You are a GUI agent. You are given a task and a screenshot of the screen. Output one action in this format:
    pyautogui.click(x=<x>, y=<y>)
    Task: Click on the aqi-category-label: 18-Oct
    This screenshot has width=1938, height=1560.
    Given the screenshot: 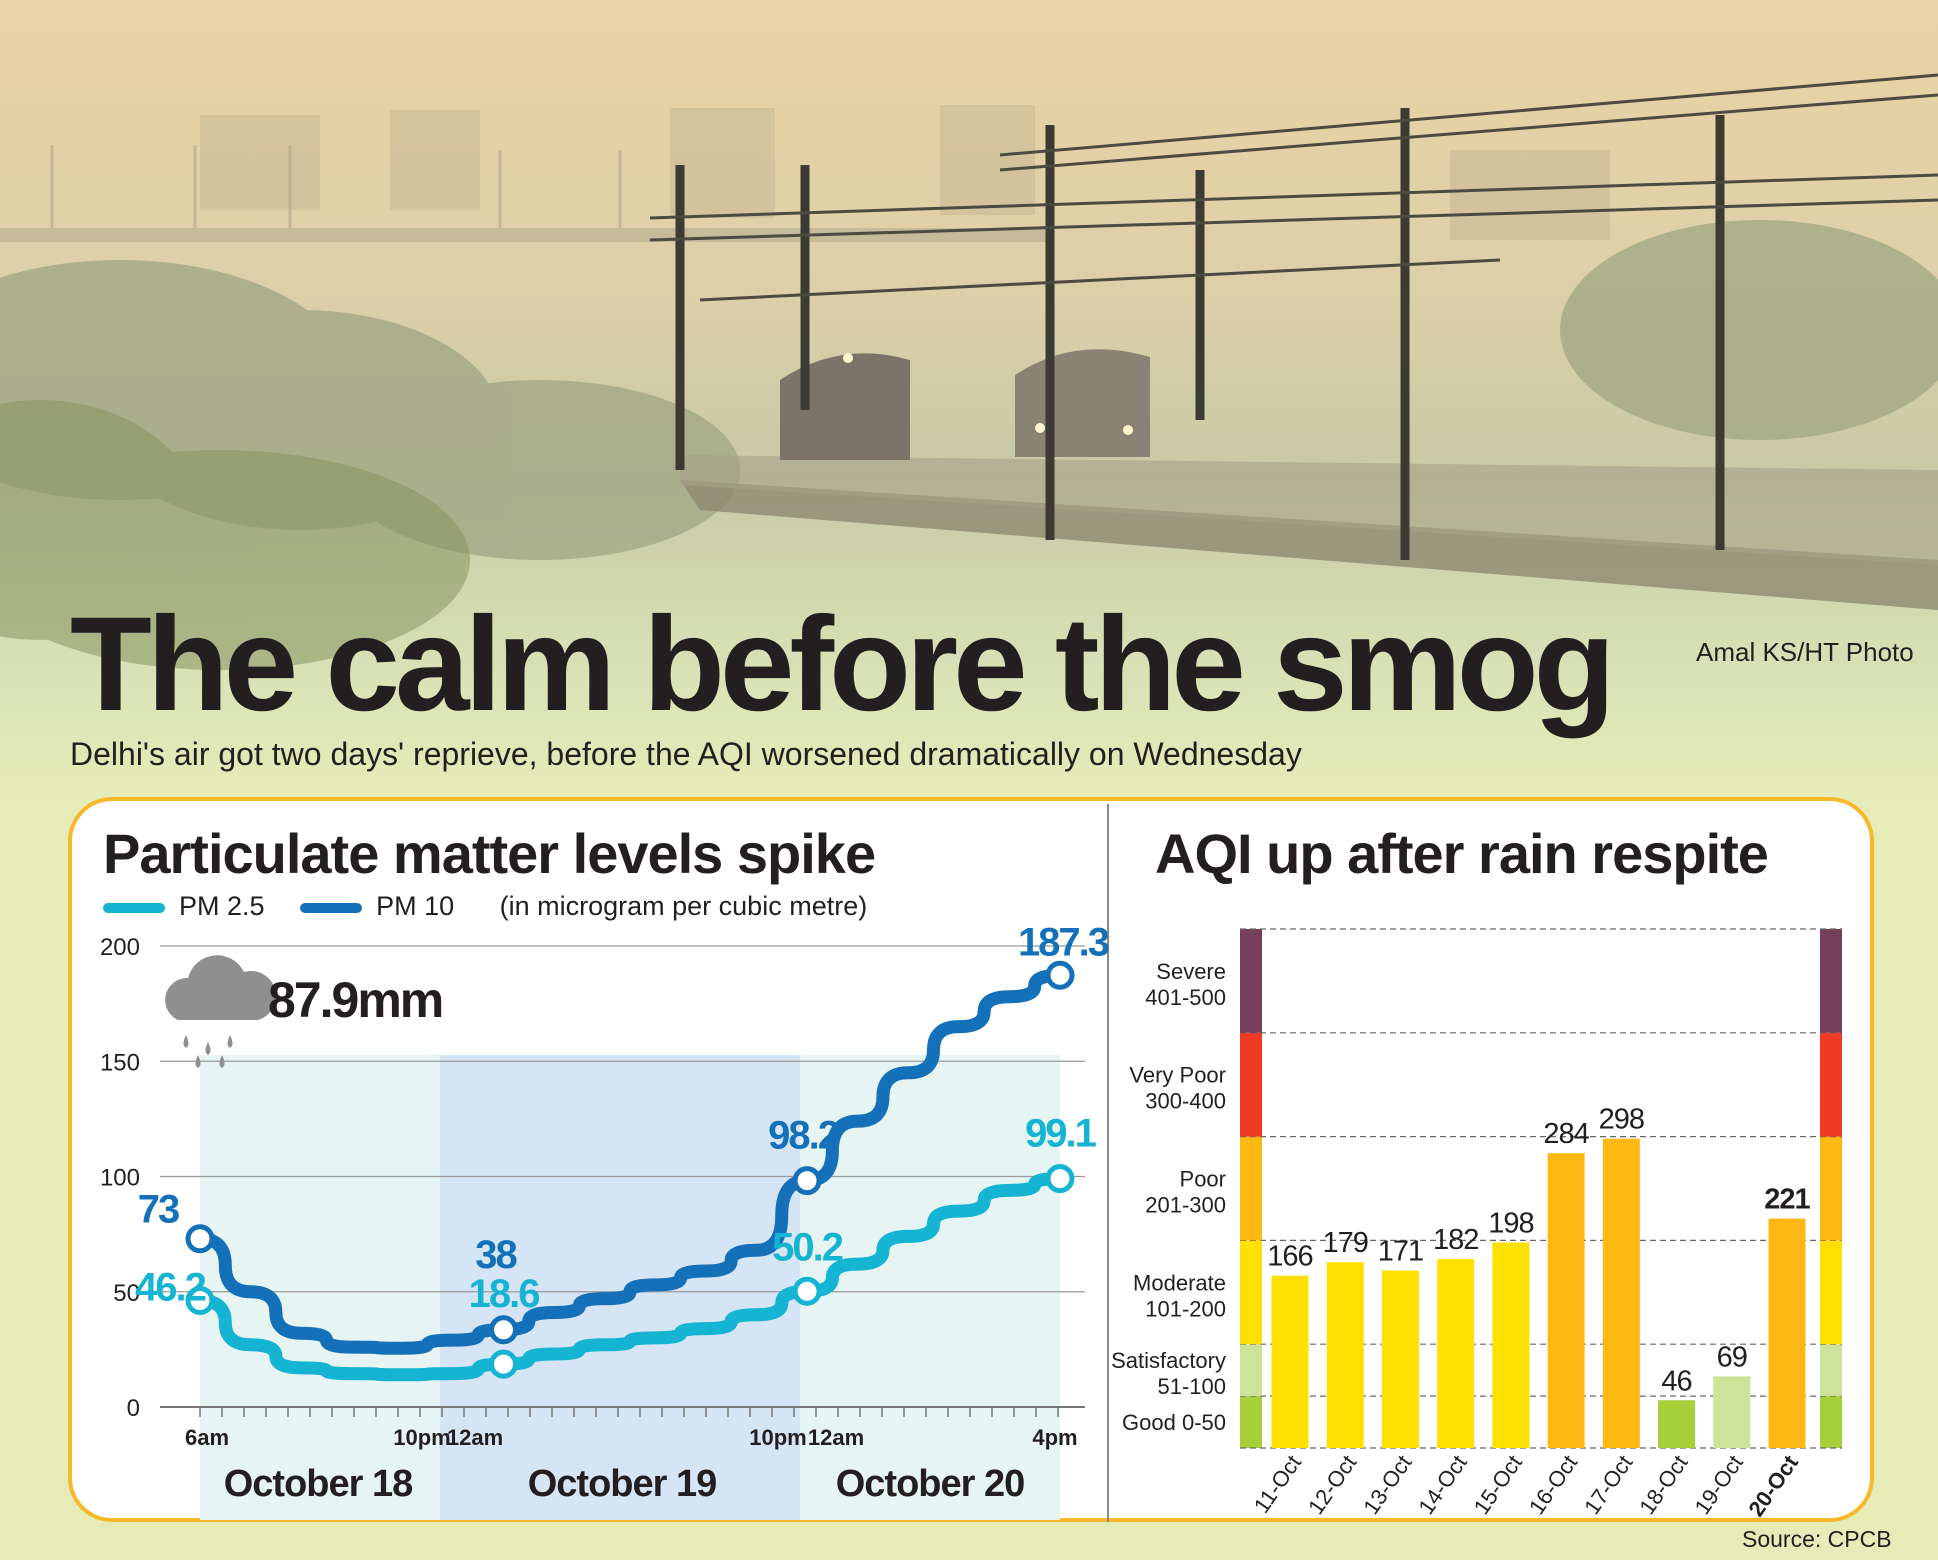 What is the action you would take?
    pyautogui.click(x=1663, y=1485)
    